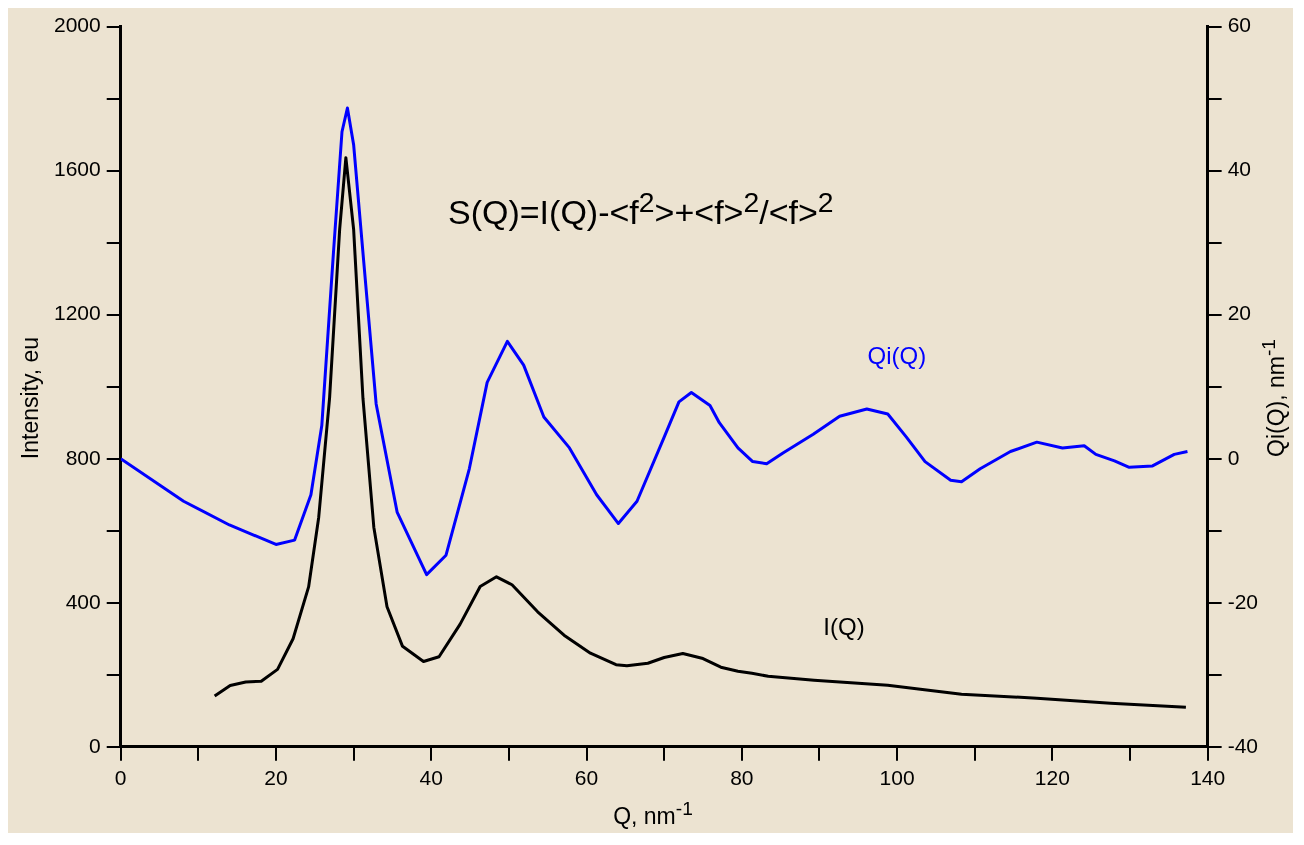 This screenshot has width=1304, height=845. What do you see at coordinates (95, 745) in the screenshot?
I see `y-tick-label: 0` at bounding box center [95, 745].